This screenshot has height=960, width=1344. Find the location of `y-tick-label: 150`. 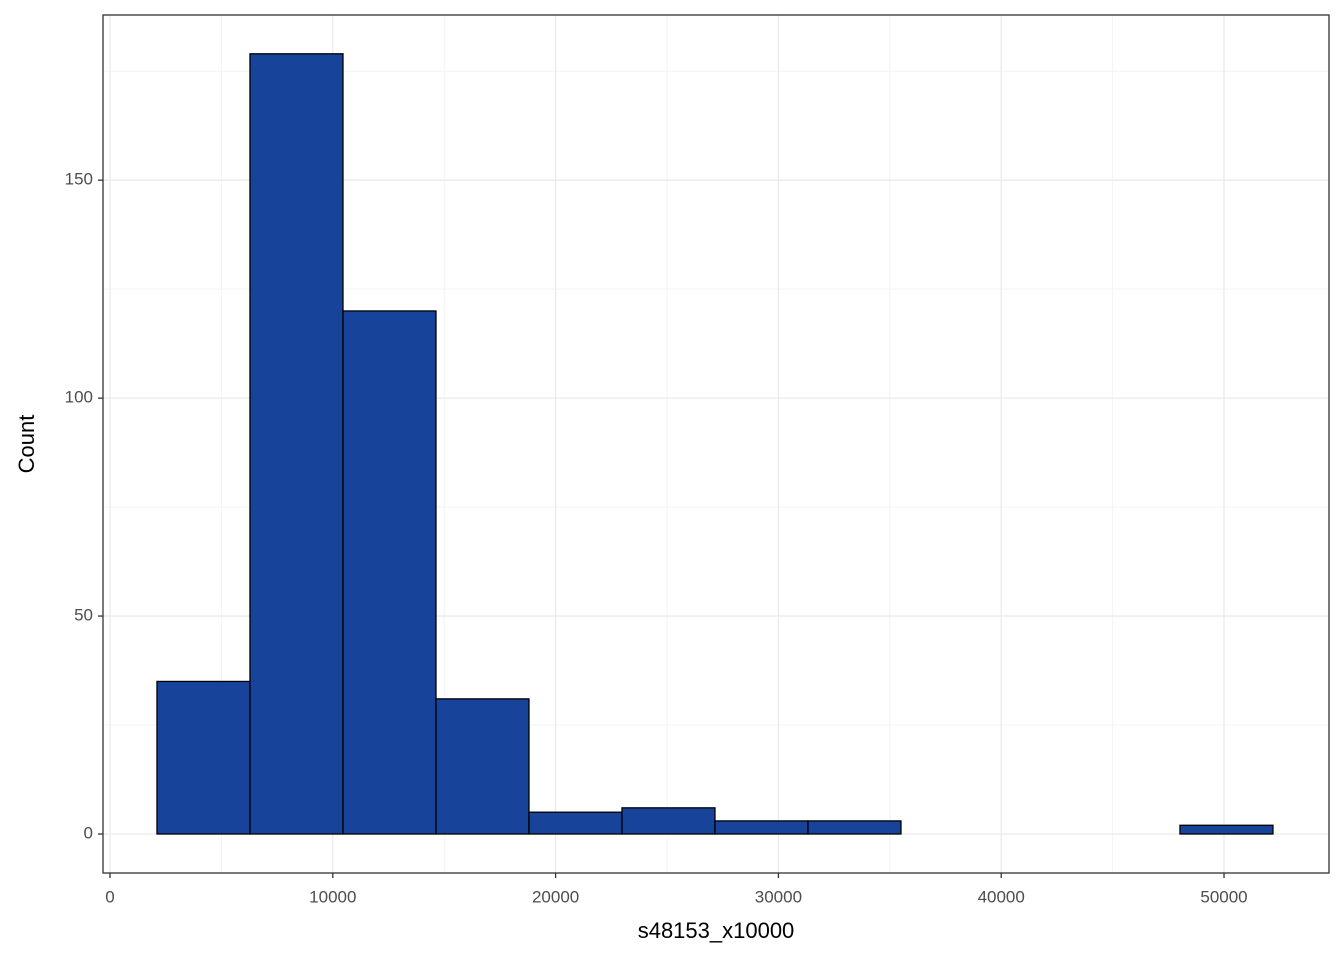

y-tick-label: 150 is located at coordinates (79, 179).